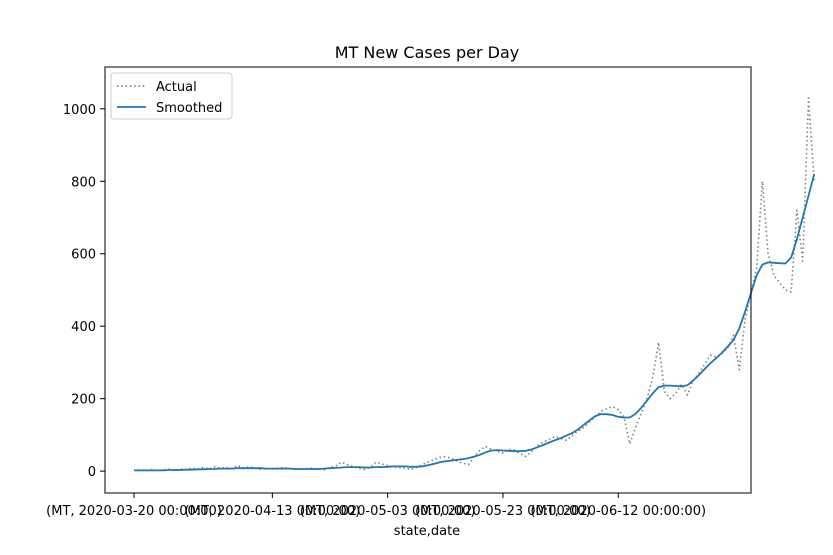 The image size is (833, 555). Describe the element at coordinates (134, 511) in the screenshot. I see `x-tick-label: (MT, 2020-03-20 00:00:00)` at that location.